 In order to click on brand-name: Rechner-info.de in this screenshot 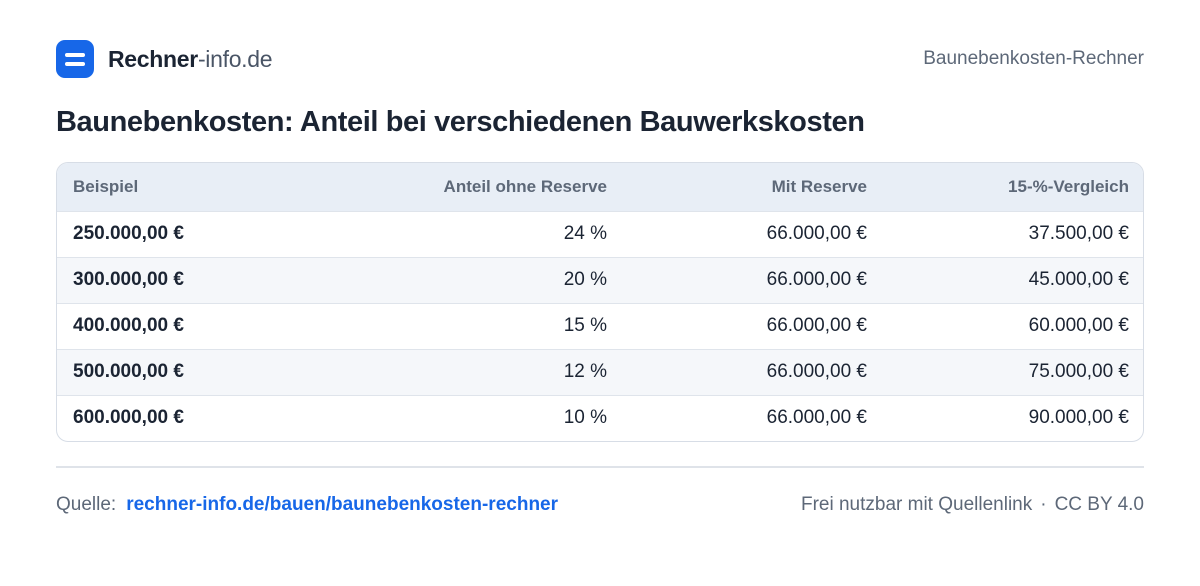, I will do `click(190, 59)`.